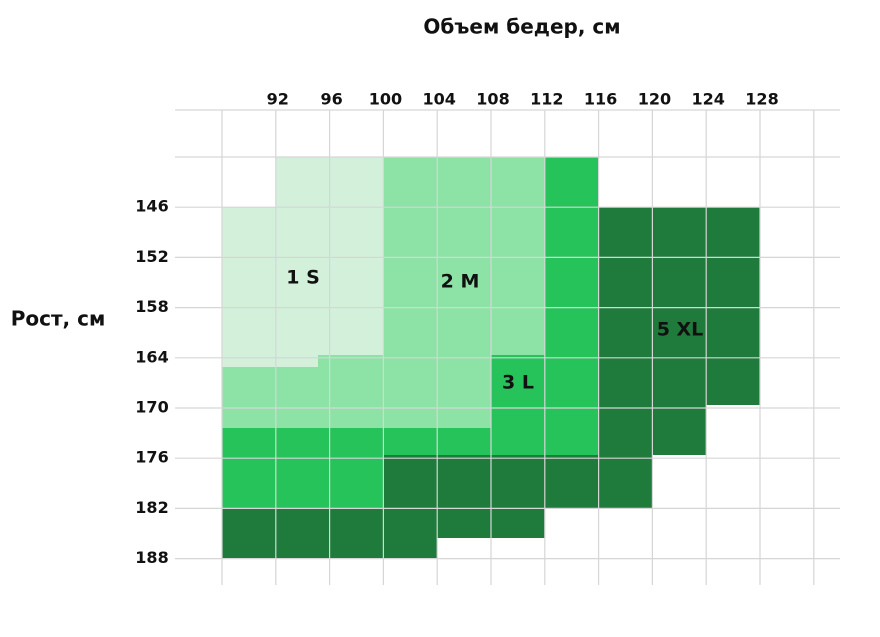  What do you see at coordinates (546, 99) in the screenshot?
I see `column-label: 112` at bounding box center [546, 99].